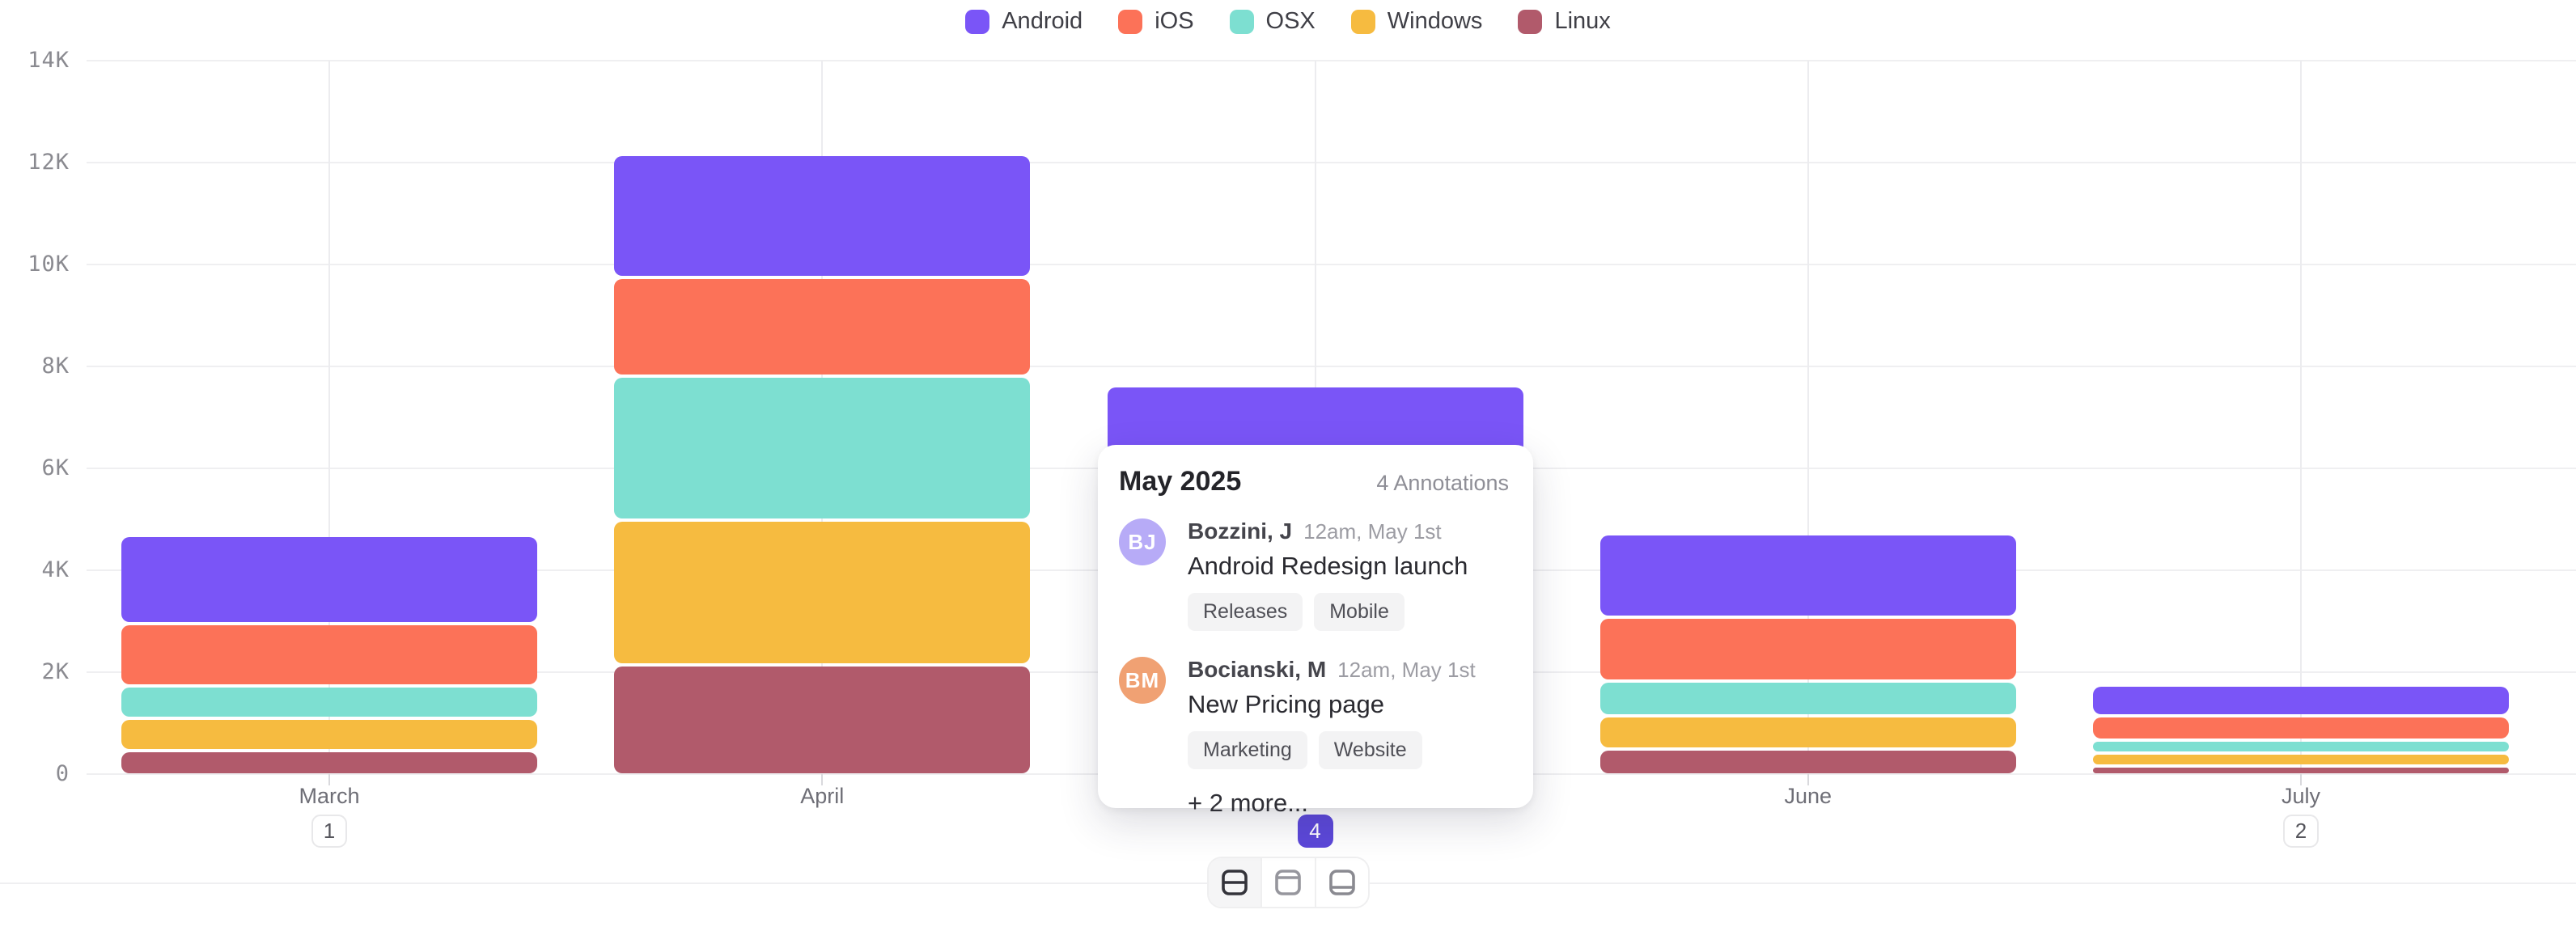 Image resolution: width=2576 pixels, height=948 pixels. What do you see at coordinates (822, 796) in the screenshot?
I see `x-axis-label: April` at bounding box center [822, 796].